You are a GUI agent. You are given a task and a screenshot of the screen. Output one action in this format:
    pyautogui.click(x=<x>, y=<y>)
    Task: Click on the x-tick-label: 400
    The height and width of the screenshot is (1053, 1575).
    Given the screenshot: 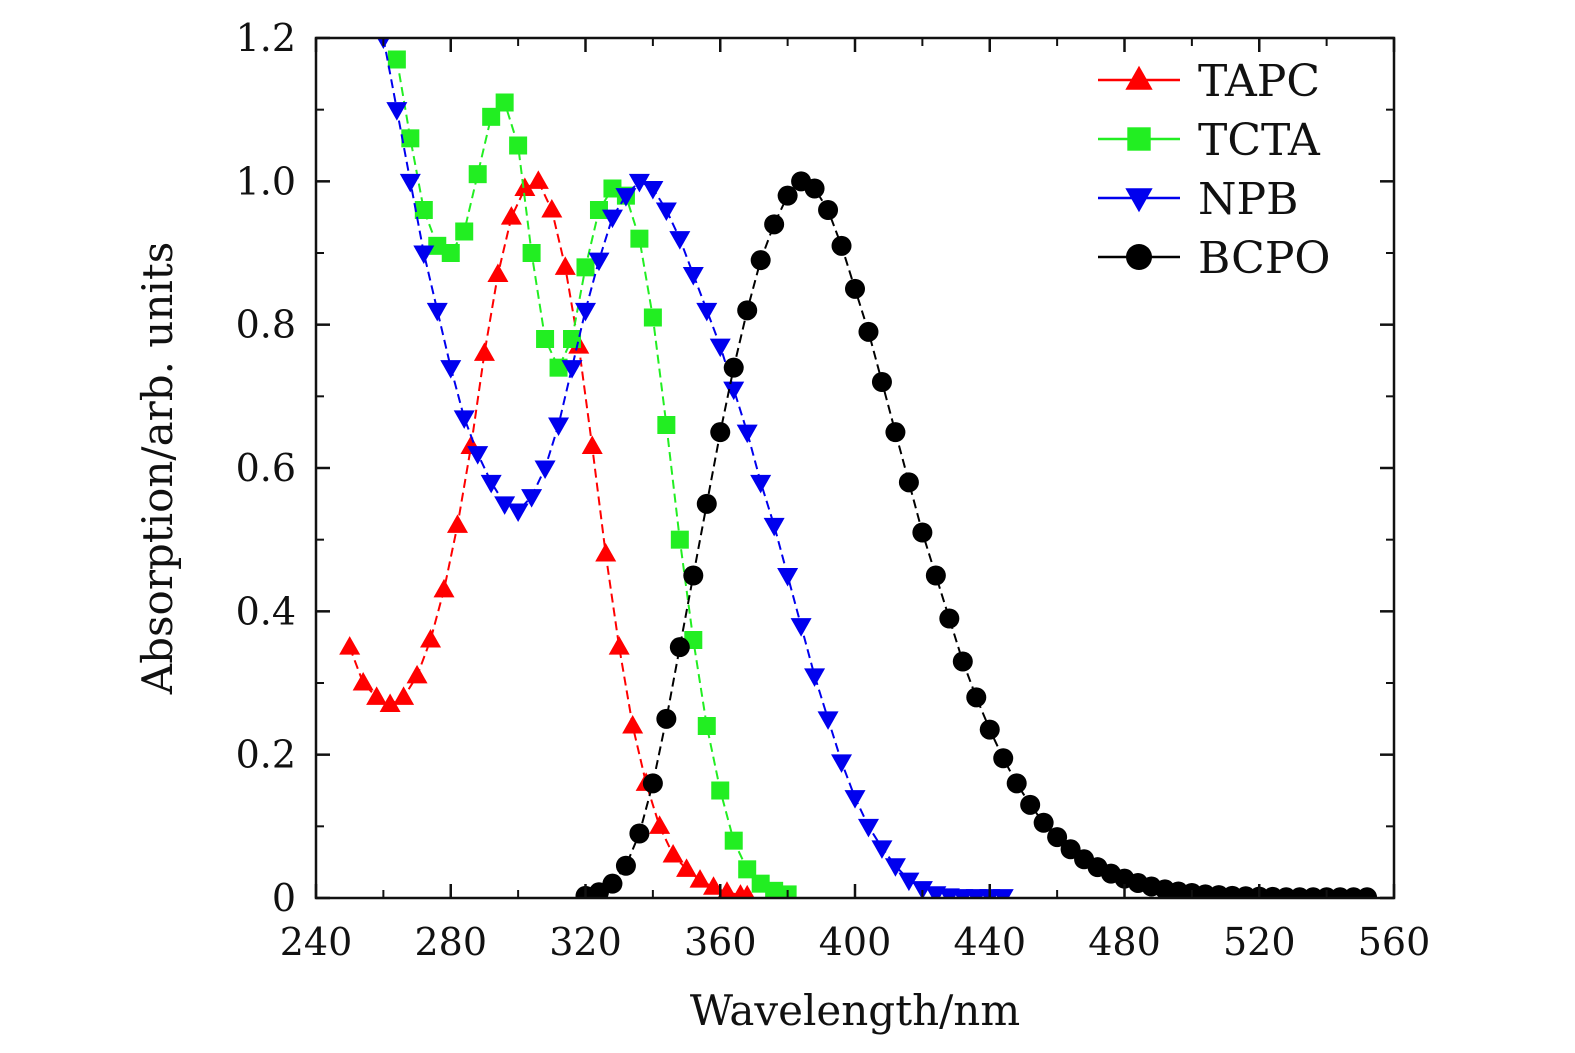 What is the action you would take?
    pyautogui.click(x=855, y=942)
    